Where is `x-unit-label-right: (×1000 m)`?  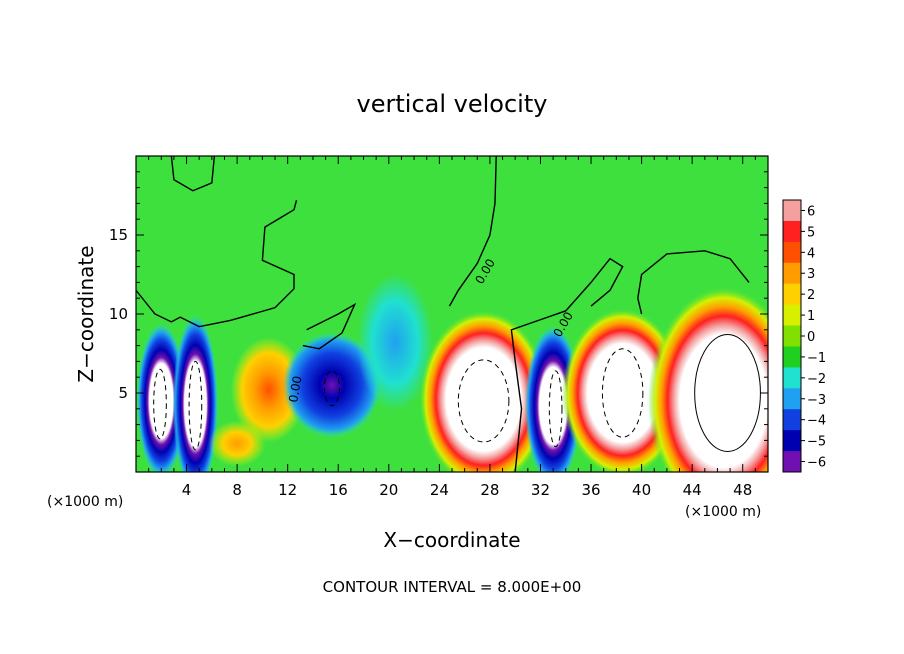 x-unit-label-right: (×1000 m) is located at coordinates (723, 512).